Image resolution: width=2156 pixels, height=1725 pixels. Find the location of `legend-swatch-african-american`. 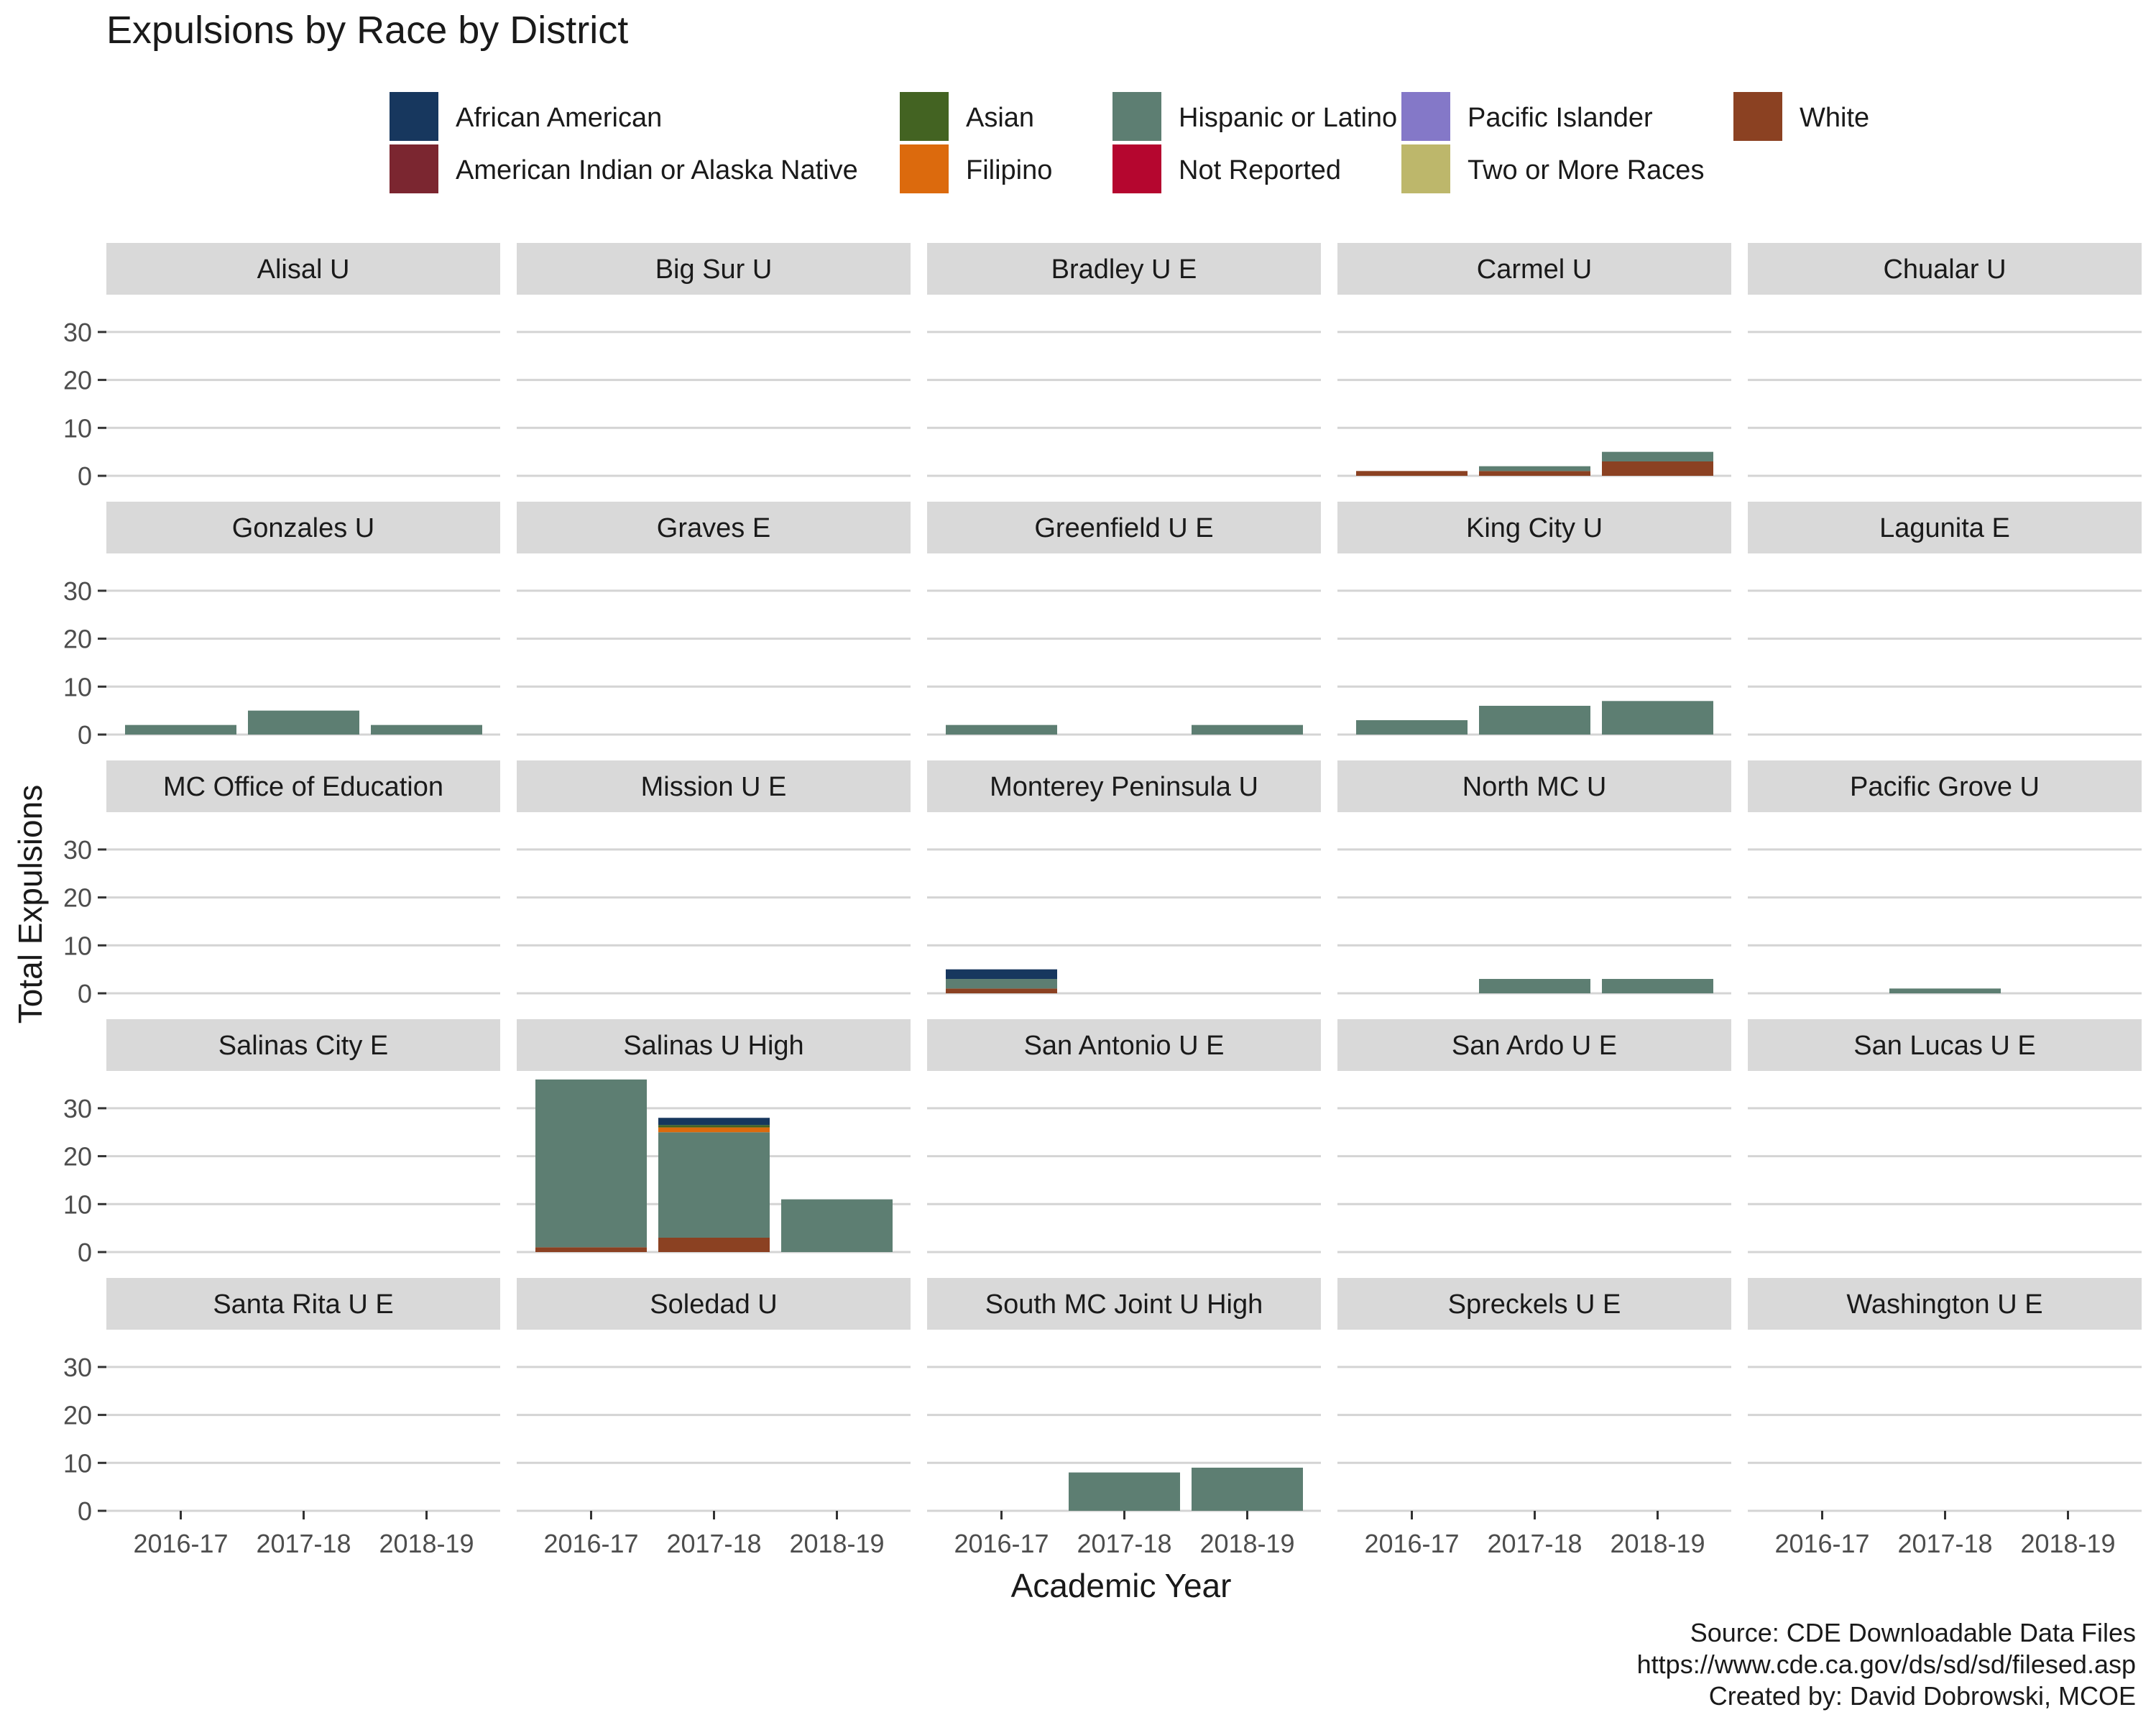

legend-swatch-african-american is located at coordinates (414, 116).